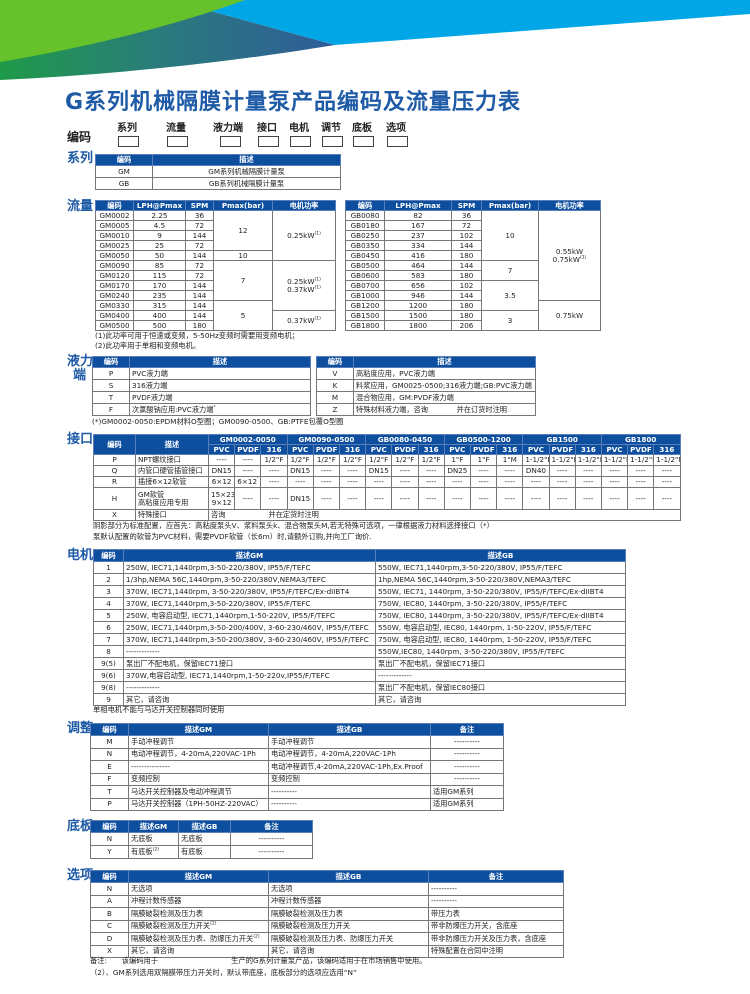 This screenshot has width=750, height=994. I want to click on cell-text: 1-1/2"F, so click(537, 460).